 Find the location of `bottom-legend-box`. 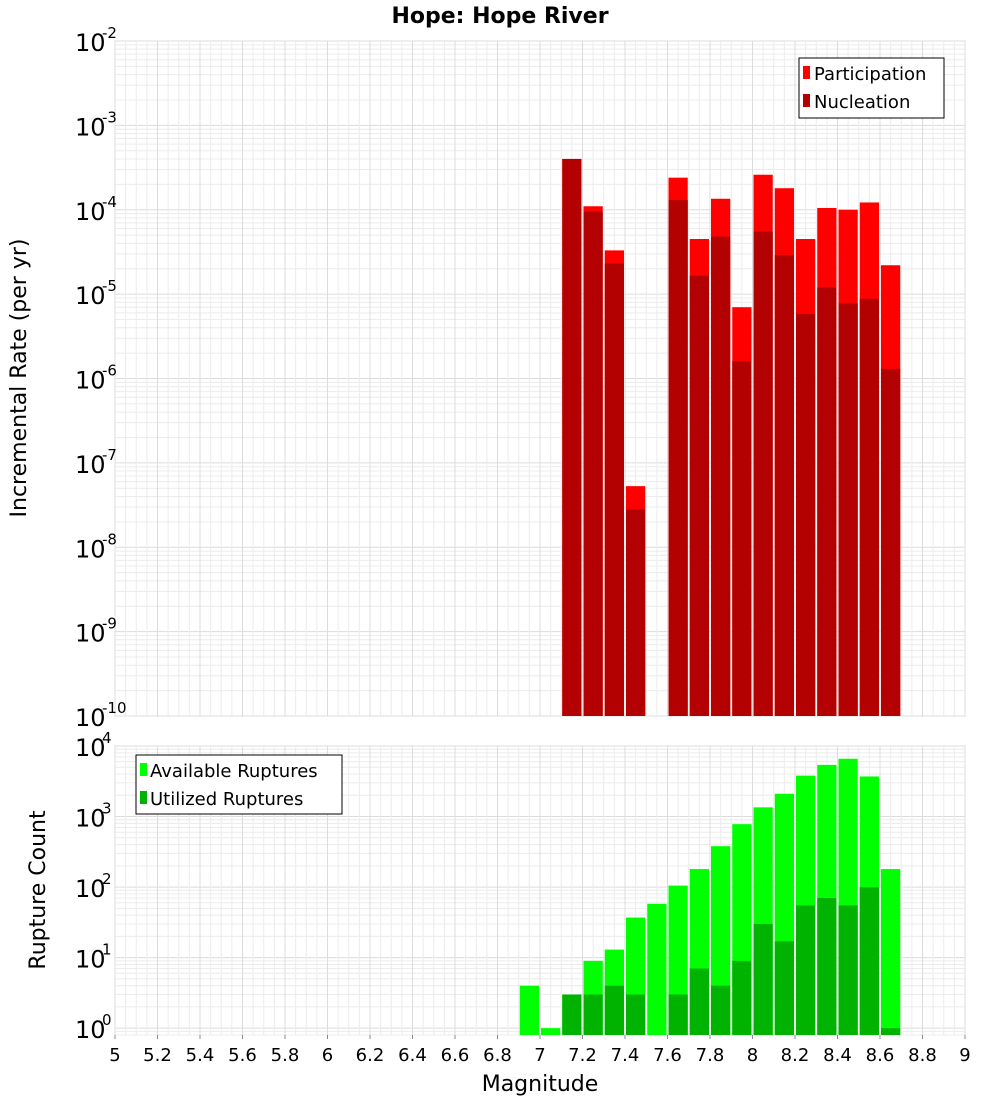

bottom-legend-box is located at coordinates (239, 784).